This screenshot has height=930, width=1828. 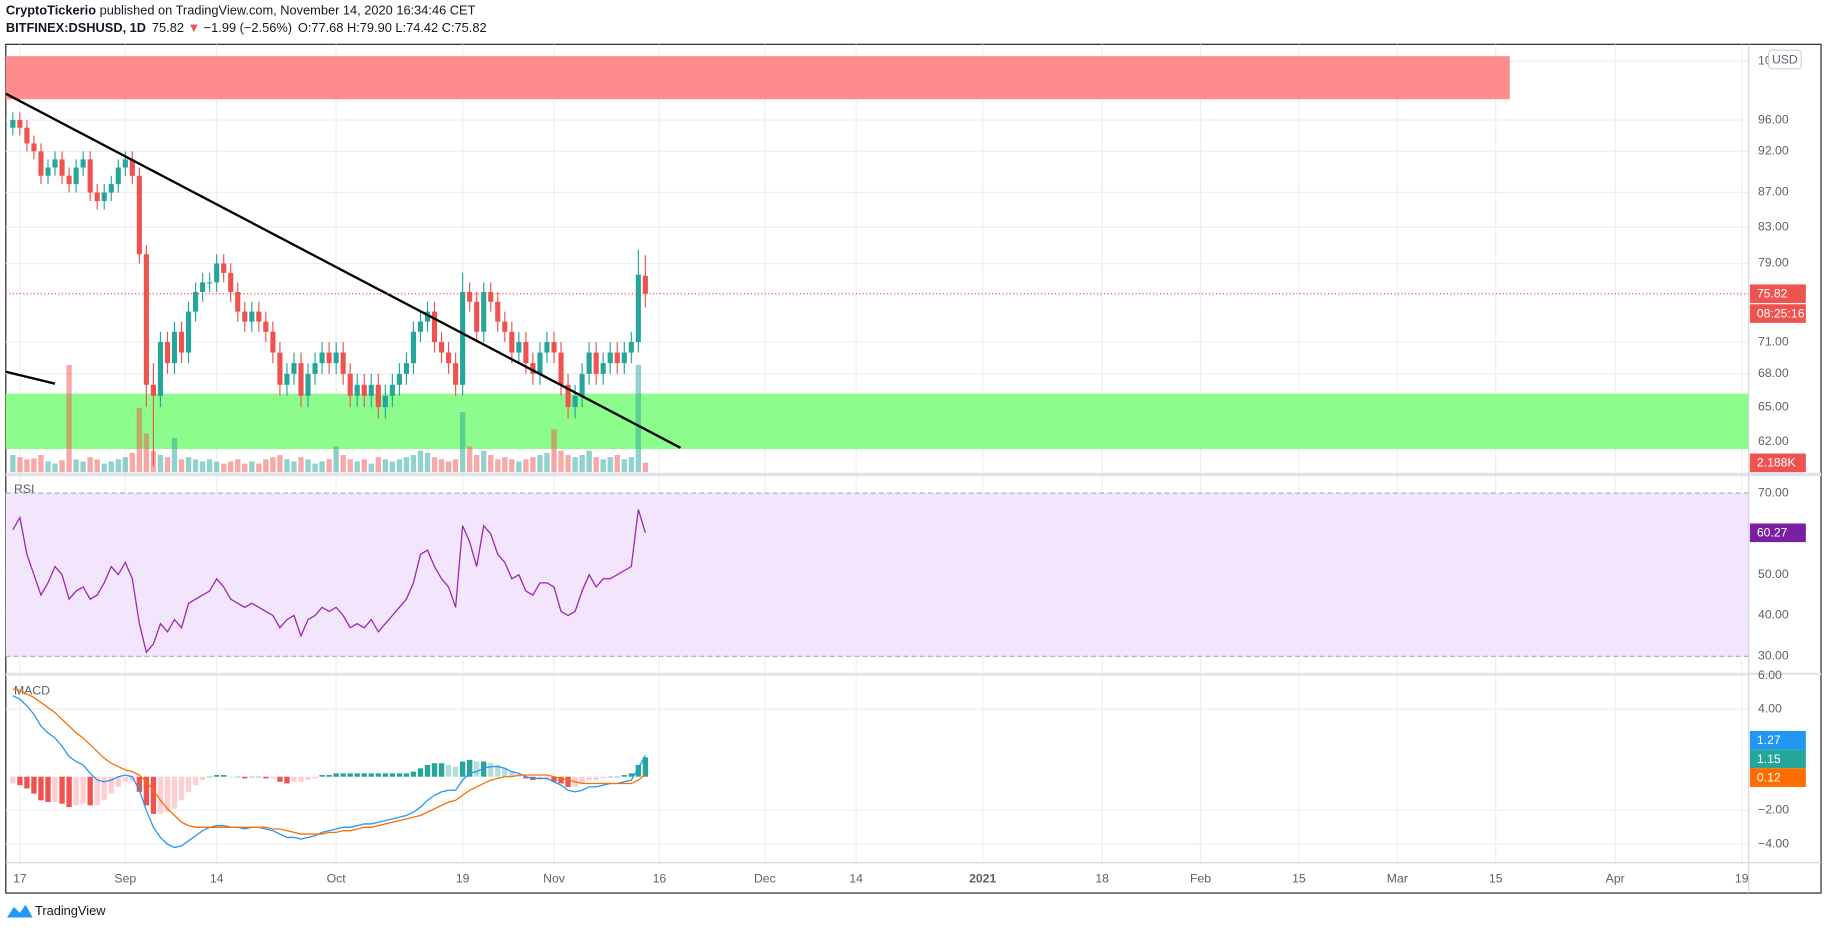 I want to click on pane-title: MACD, so click(x=32, y=691).